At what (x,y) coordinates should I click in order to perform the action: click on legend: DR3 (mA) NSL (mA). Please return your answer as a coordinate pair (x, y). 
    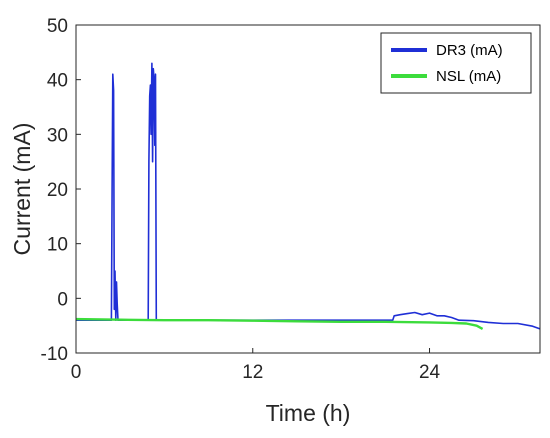
    Looking at the image, I should click on (456, 63).